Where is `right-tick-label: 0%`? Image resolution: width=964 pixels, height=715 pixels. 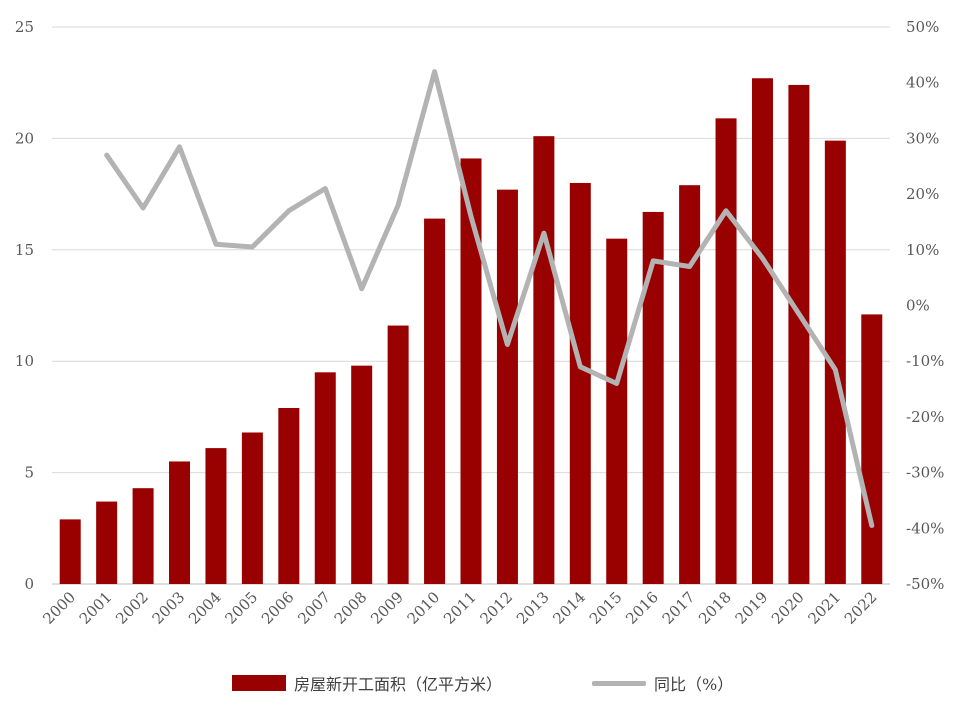 right-tick-label: 0% is located at coordinates (918, 306).